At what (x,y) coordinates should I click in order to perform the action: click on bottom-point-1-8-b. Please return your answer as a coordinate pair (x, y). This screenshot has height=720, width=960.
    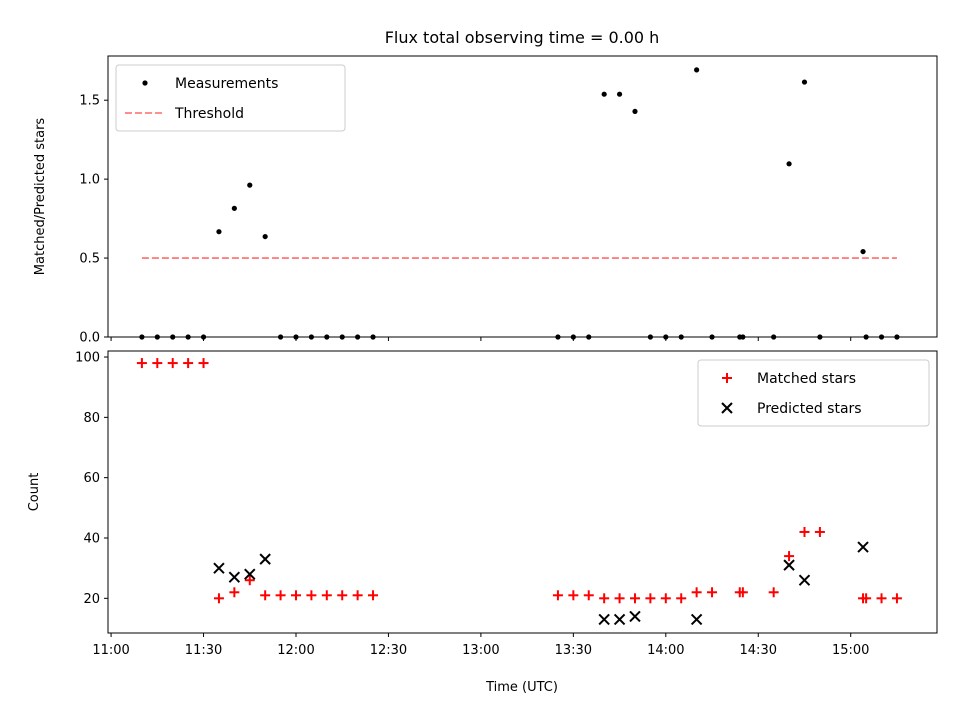
    Looking at the image, I should click on (789, 565).